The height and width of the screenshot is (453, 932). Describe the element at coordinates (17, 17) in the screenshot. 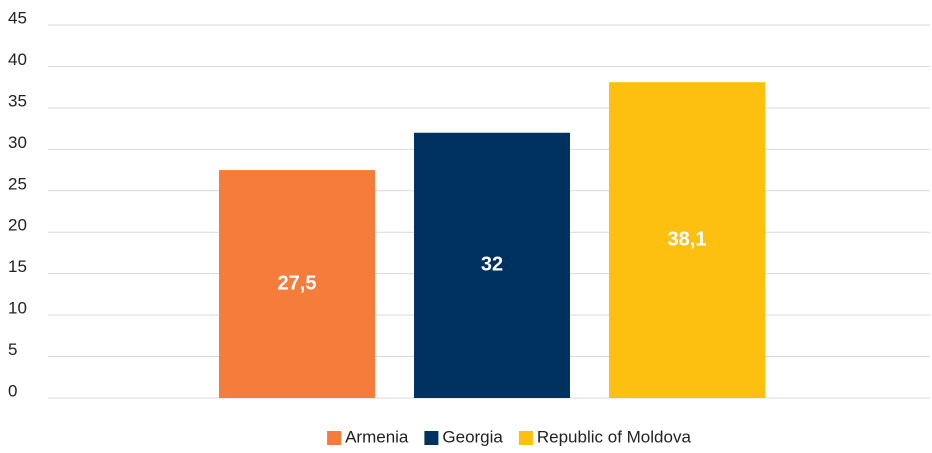

I see `y-tick-label: 45` at that location.